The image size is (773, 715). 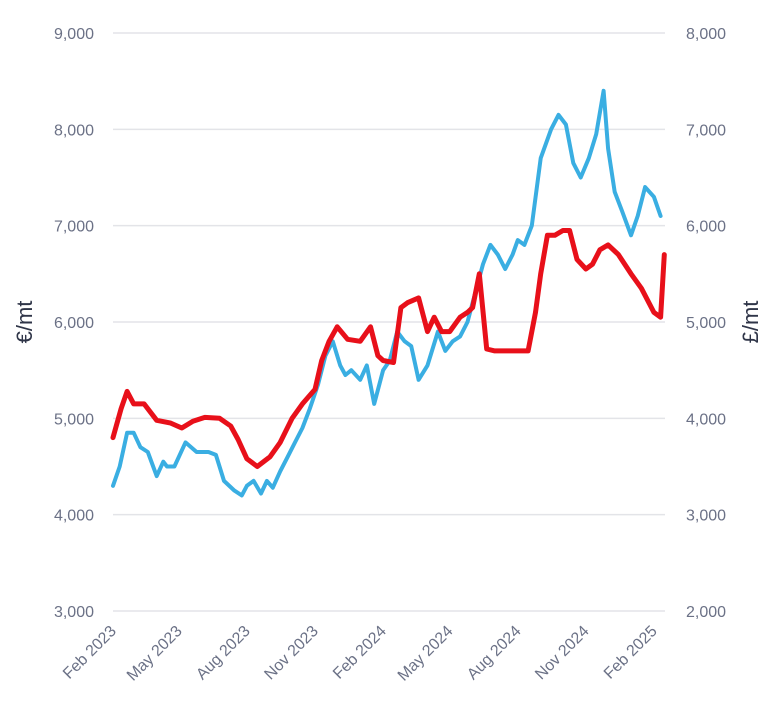 What do you see at coordinates (706, 34) in the screenshot?
I see `right-tick-label: 8,000` at bounding box center [706, 34].